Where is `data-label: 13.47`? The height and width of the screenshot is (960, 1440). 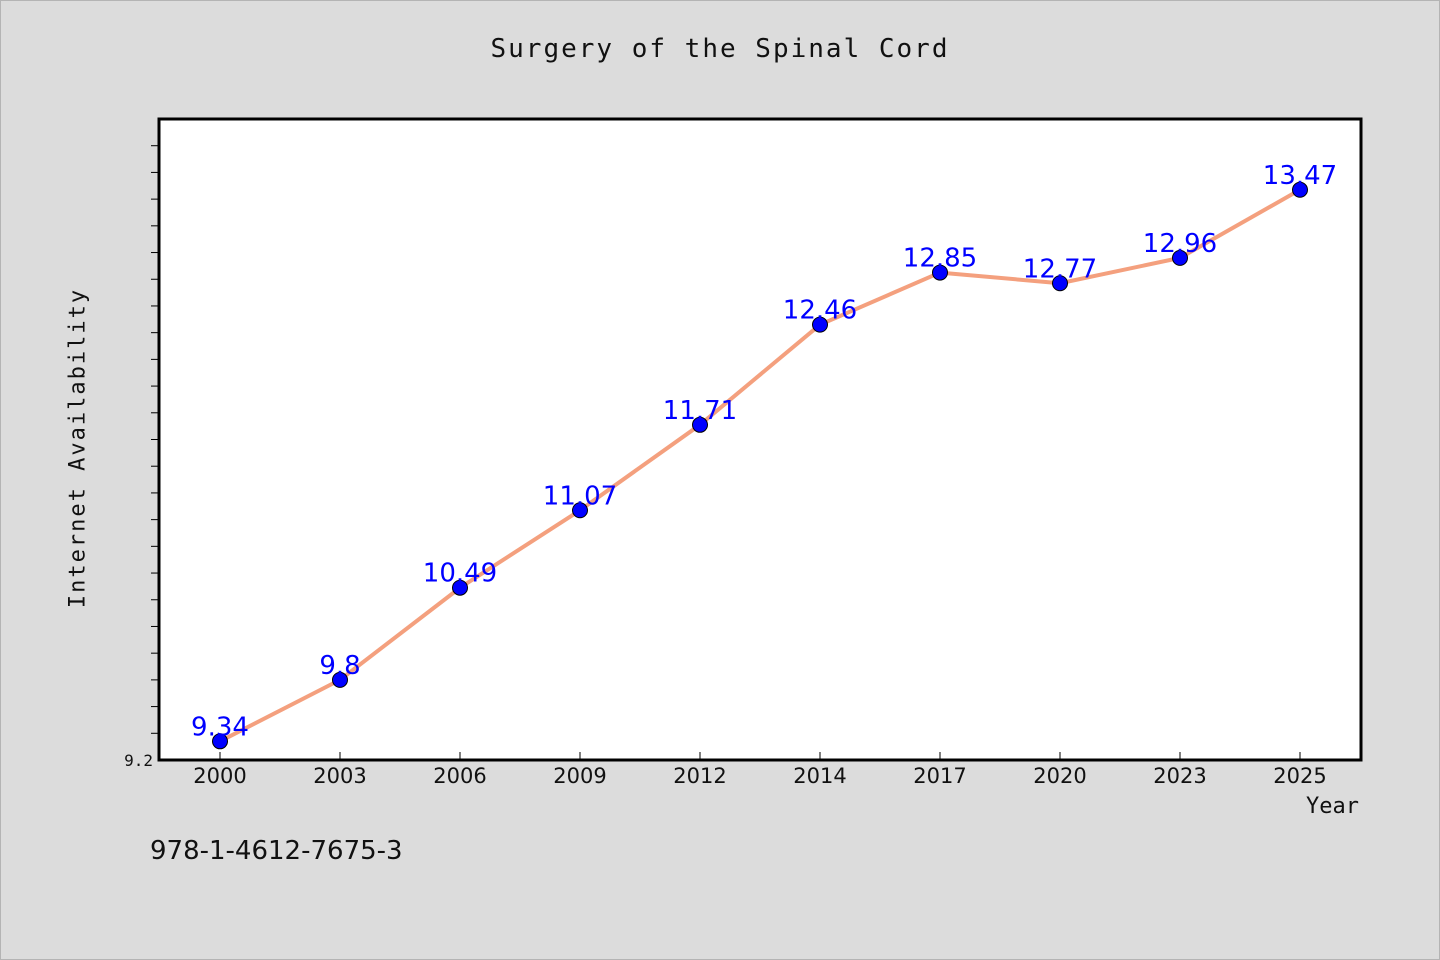
data-label: 13.47 is located at coordinates (1300, 176).